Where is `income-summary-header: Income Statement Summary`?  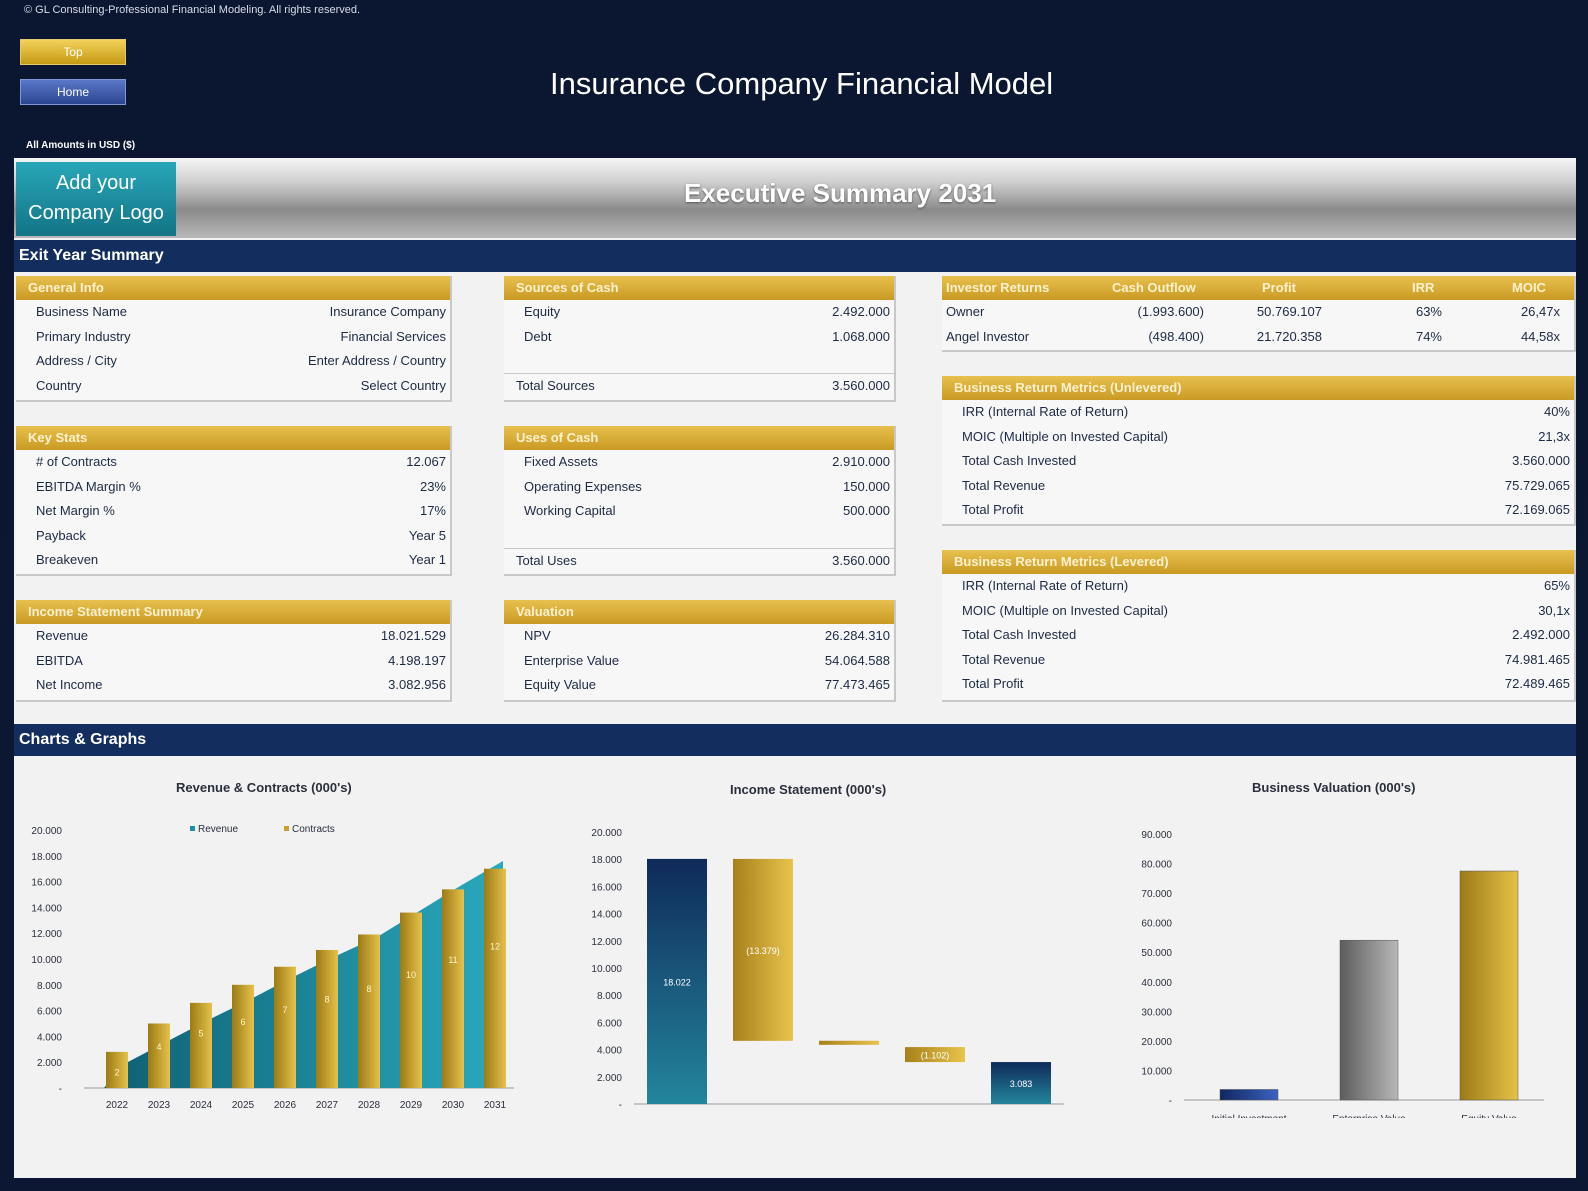 income-summary-header: Income Statement Summary is located at coordinates (233, 612).